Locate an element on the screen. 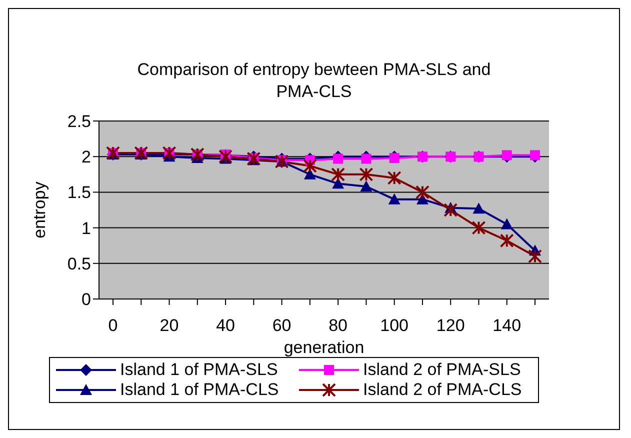  x-tick-label: 40 is located at coordinates (225, 326).